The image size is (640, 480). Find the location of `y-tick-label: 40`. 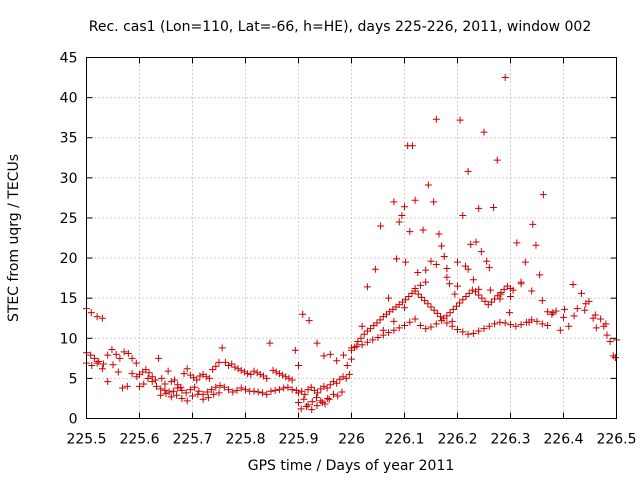

y-tick-label: 40 is located at coordinates (69, 99).